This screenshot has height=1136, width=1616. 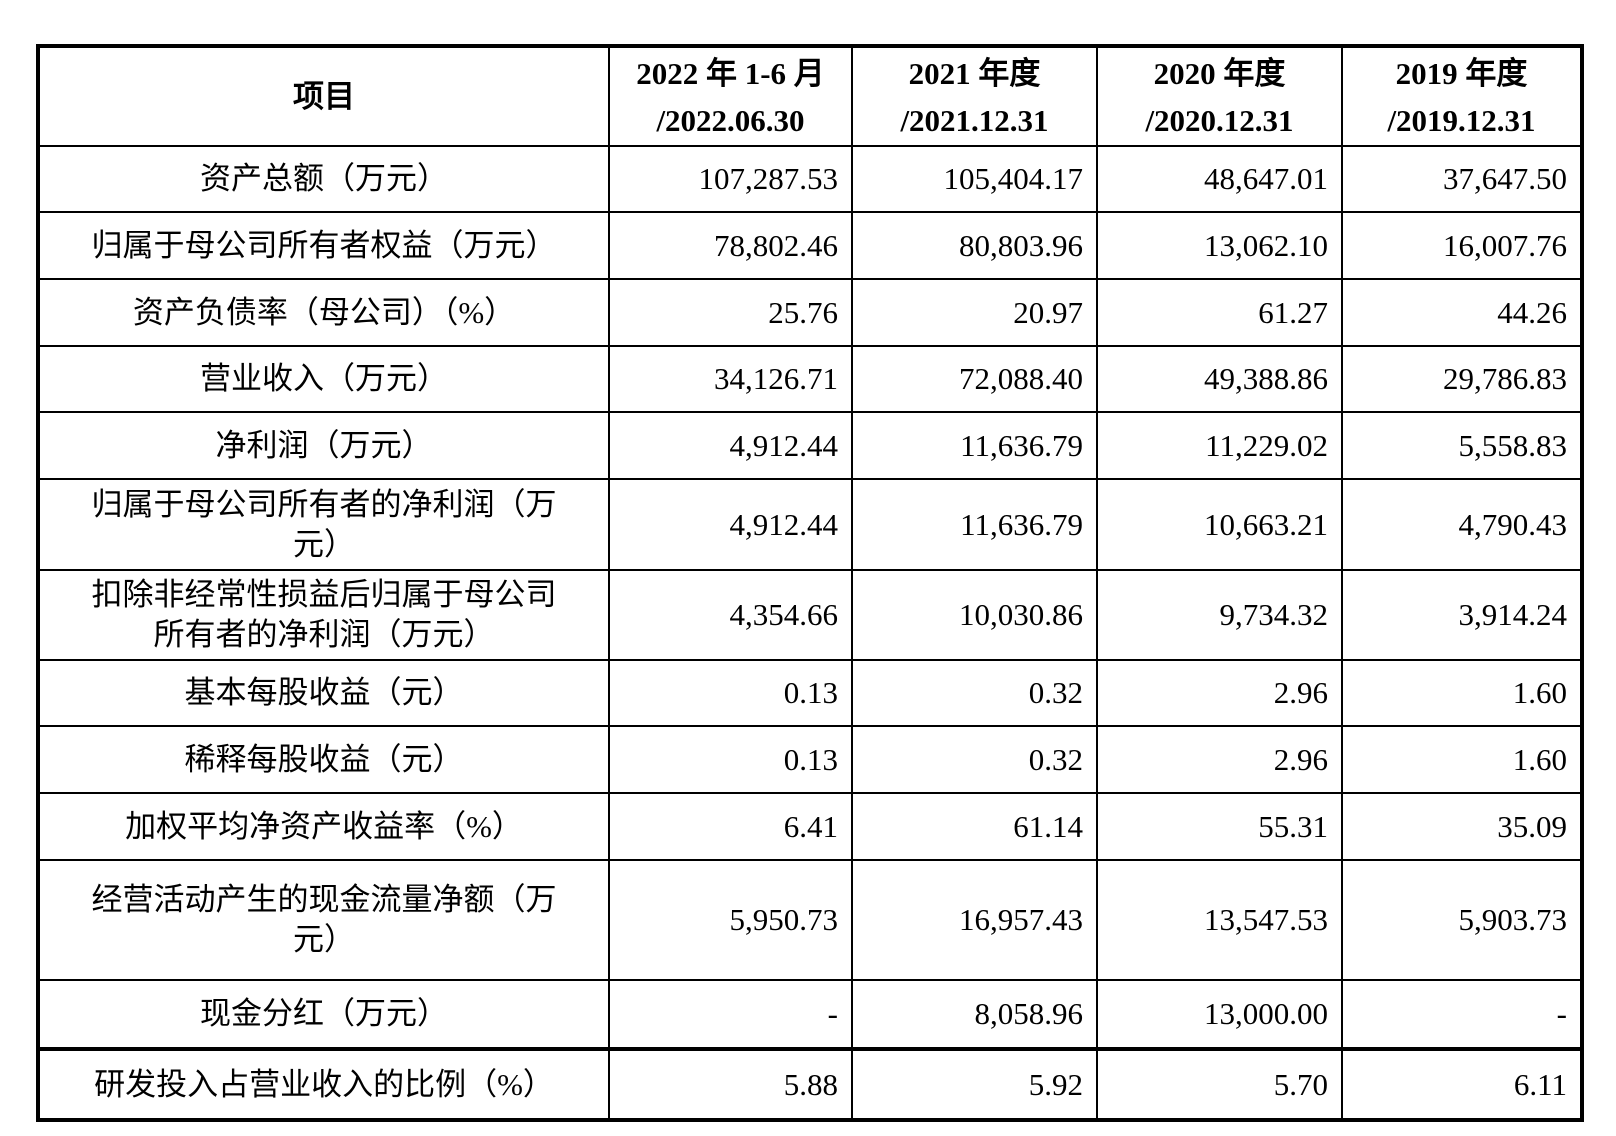 I want to click on cell-value: 55.31, so click(x=1219, y=826).